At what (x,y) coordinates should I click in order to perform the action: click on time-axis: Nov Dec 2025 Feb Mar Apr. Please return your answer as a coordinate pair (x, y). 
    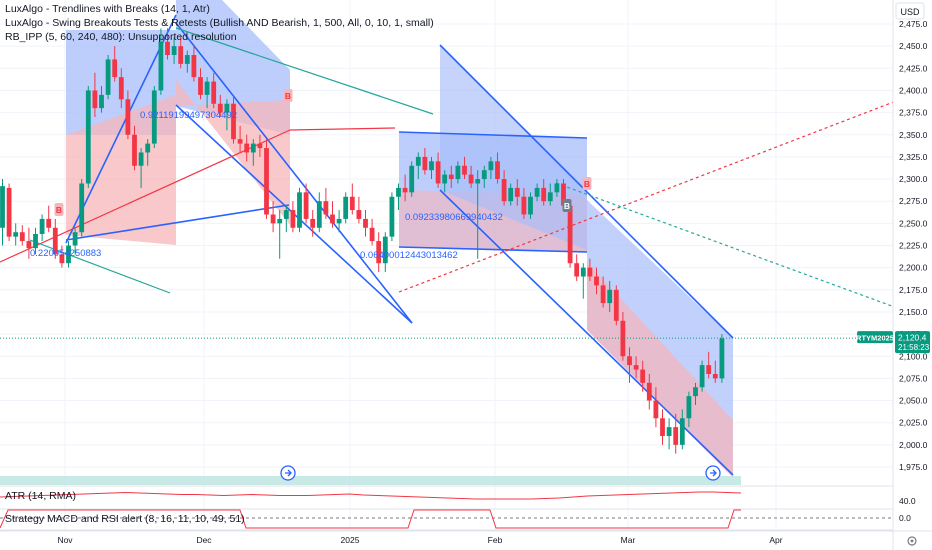
    Looking at the image, I should click on (466, 538).